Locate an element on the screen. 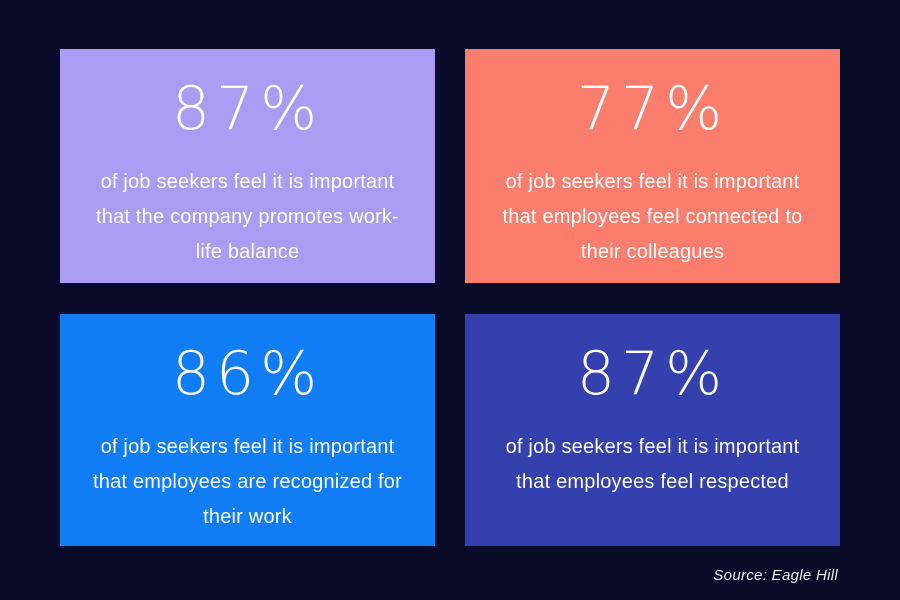 The height and width of the screenshot is (600, 900). stat-value: 77% is located at coordinates (652, 109).